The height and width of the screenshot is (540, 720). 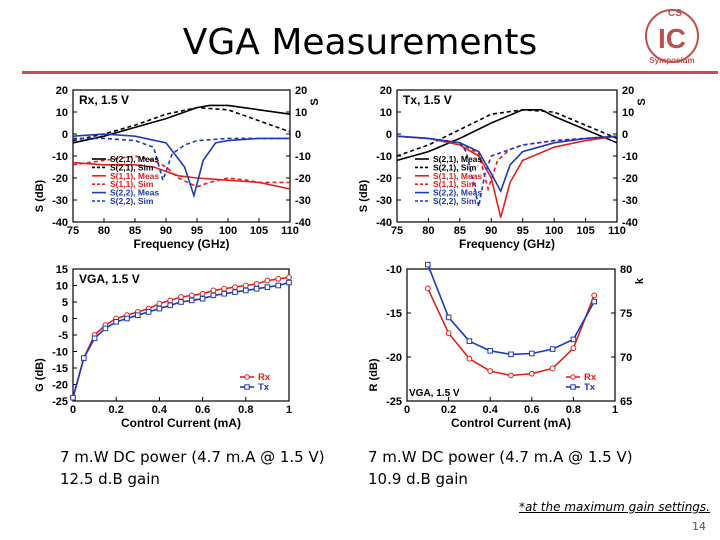 I want to click on tx-sparam-xtick-label: 85, so click(x=460, y=231).